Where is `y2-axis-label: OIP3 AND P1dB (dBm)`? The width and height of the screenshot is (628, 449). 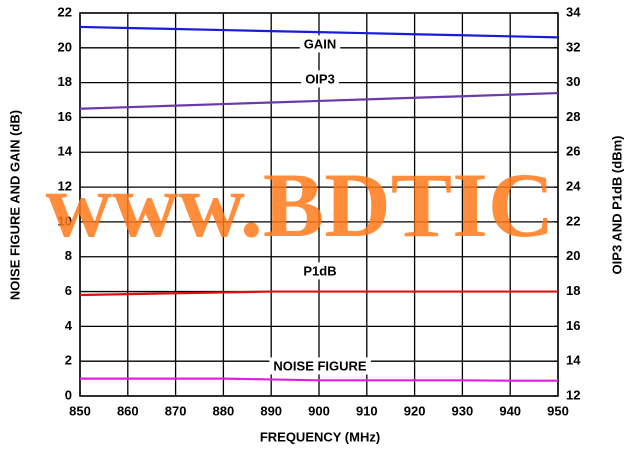
y2-axis-label: OIP3 AND P1dB (dBm) is located at coordinates (616, 205).